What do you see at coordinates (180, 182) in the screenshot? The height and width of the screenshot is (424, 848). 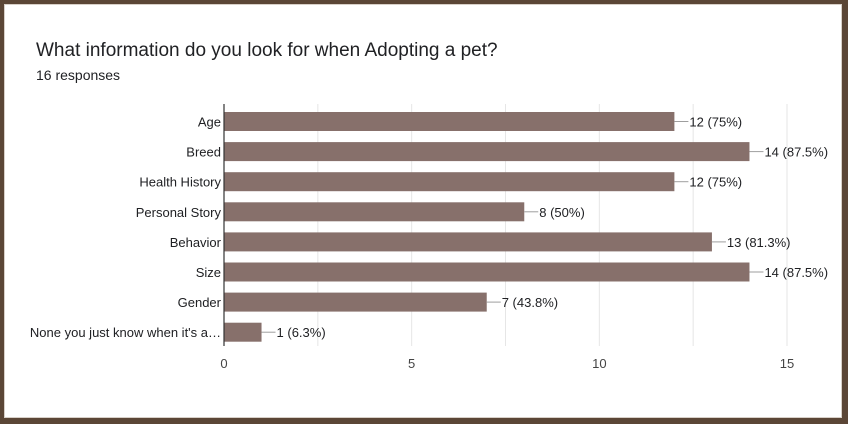 I see `category-label: Health History` at bounding box center [180, 182].